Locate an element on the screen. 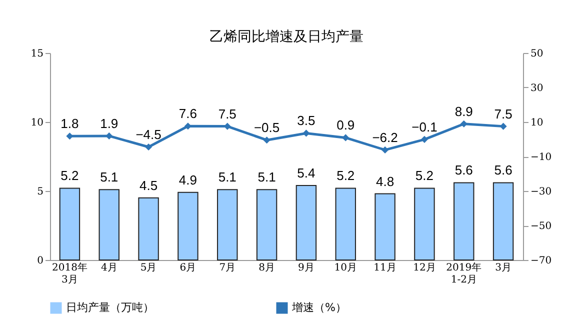  data-label: 5.4 is located at coordinates (306, 172).